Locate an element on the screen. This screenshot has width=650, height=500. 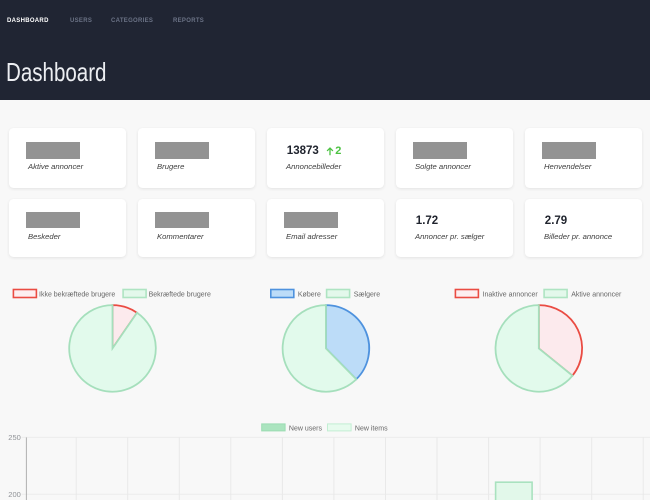
svg-text: Sælgere is located at coordinates (367, 295).